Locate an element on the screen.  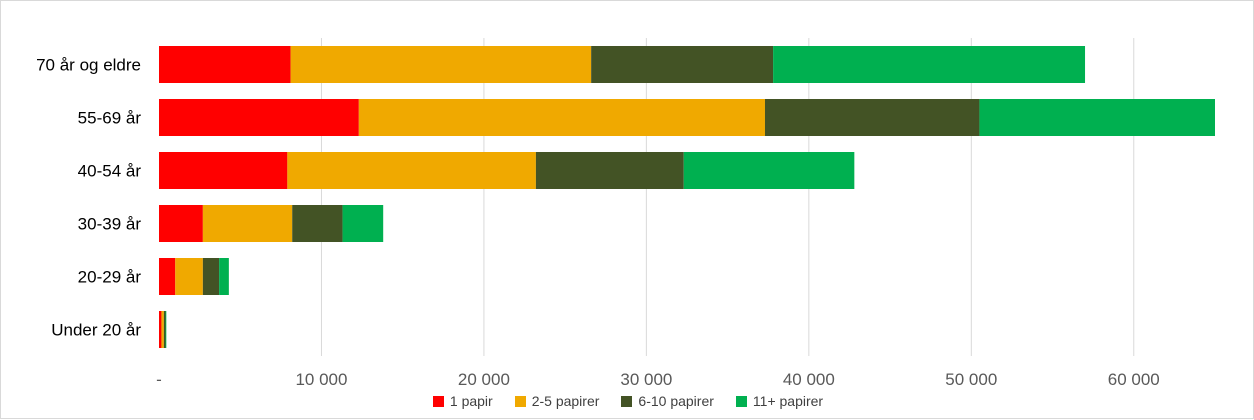
legend-label: 6-10 papirer is located at coordinates (676, 401).